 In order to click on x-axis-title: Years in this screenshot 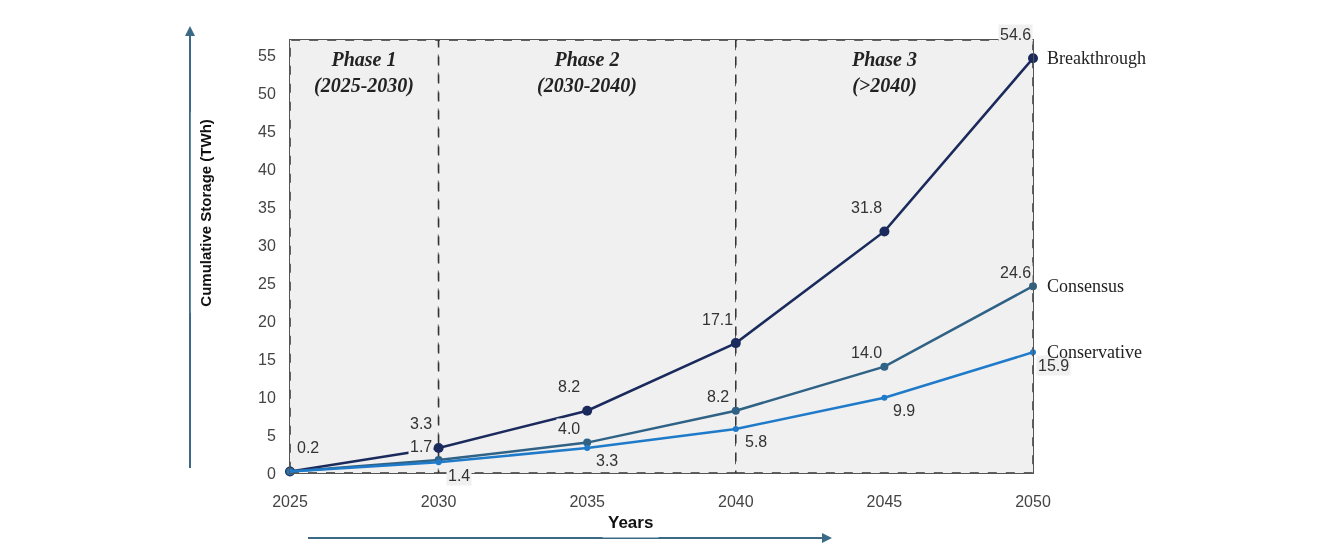, I will do `click(631, 522)`.